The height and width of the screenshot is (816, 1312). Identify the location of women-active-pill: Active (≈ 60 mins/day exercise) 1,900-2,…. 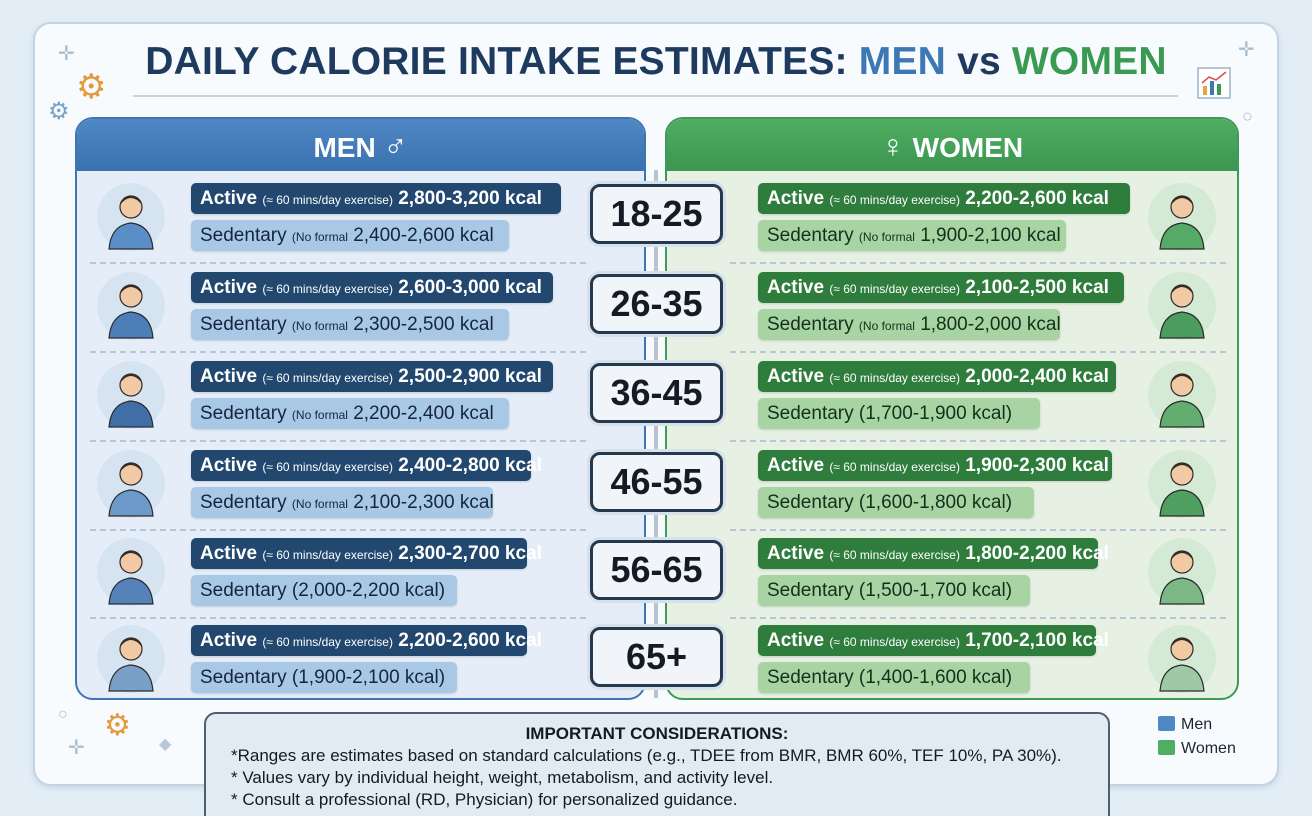
(935, 465).